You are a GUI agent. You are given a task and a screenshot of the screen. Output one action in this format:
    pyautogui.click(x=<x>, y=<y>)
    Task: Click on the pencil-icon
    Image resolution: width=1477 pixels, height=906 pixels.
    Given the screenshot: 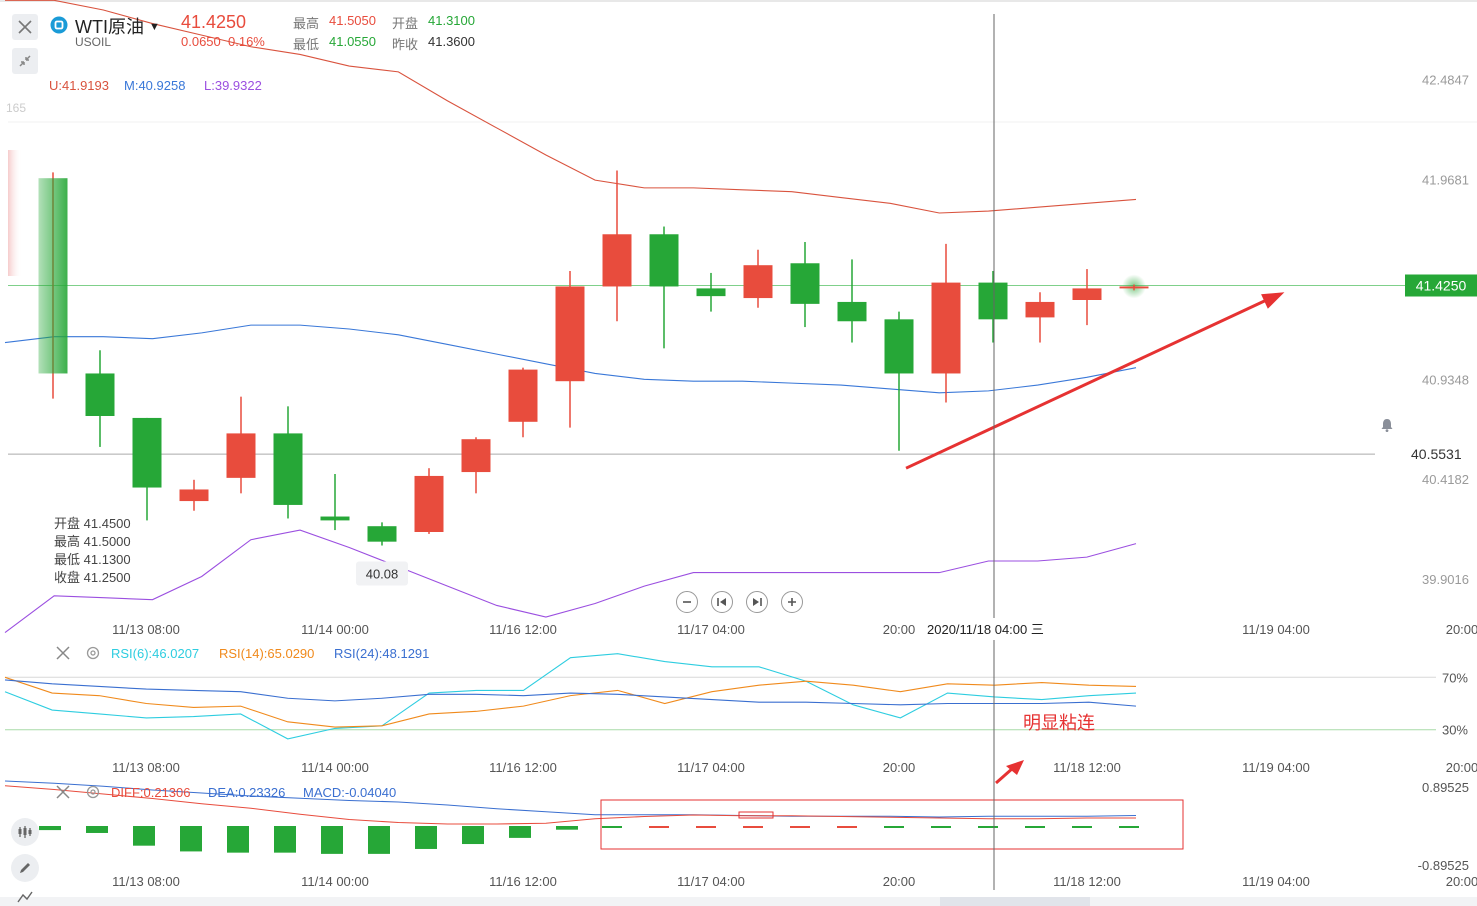 What is the action you would take?
    pyautogui.click(x=25, y=868)
    